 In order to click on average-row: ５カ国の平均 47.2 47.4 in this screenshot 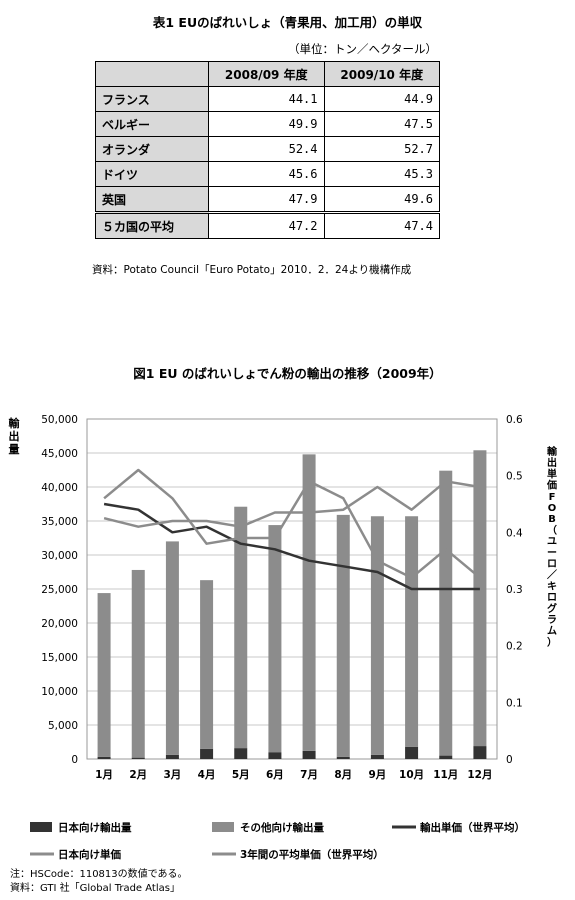, I will do `click(267, 225)`.